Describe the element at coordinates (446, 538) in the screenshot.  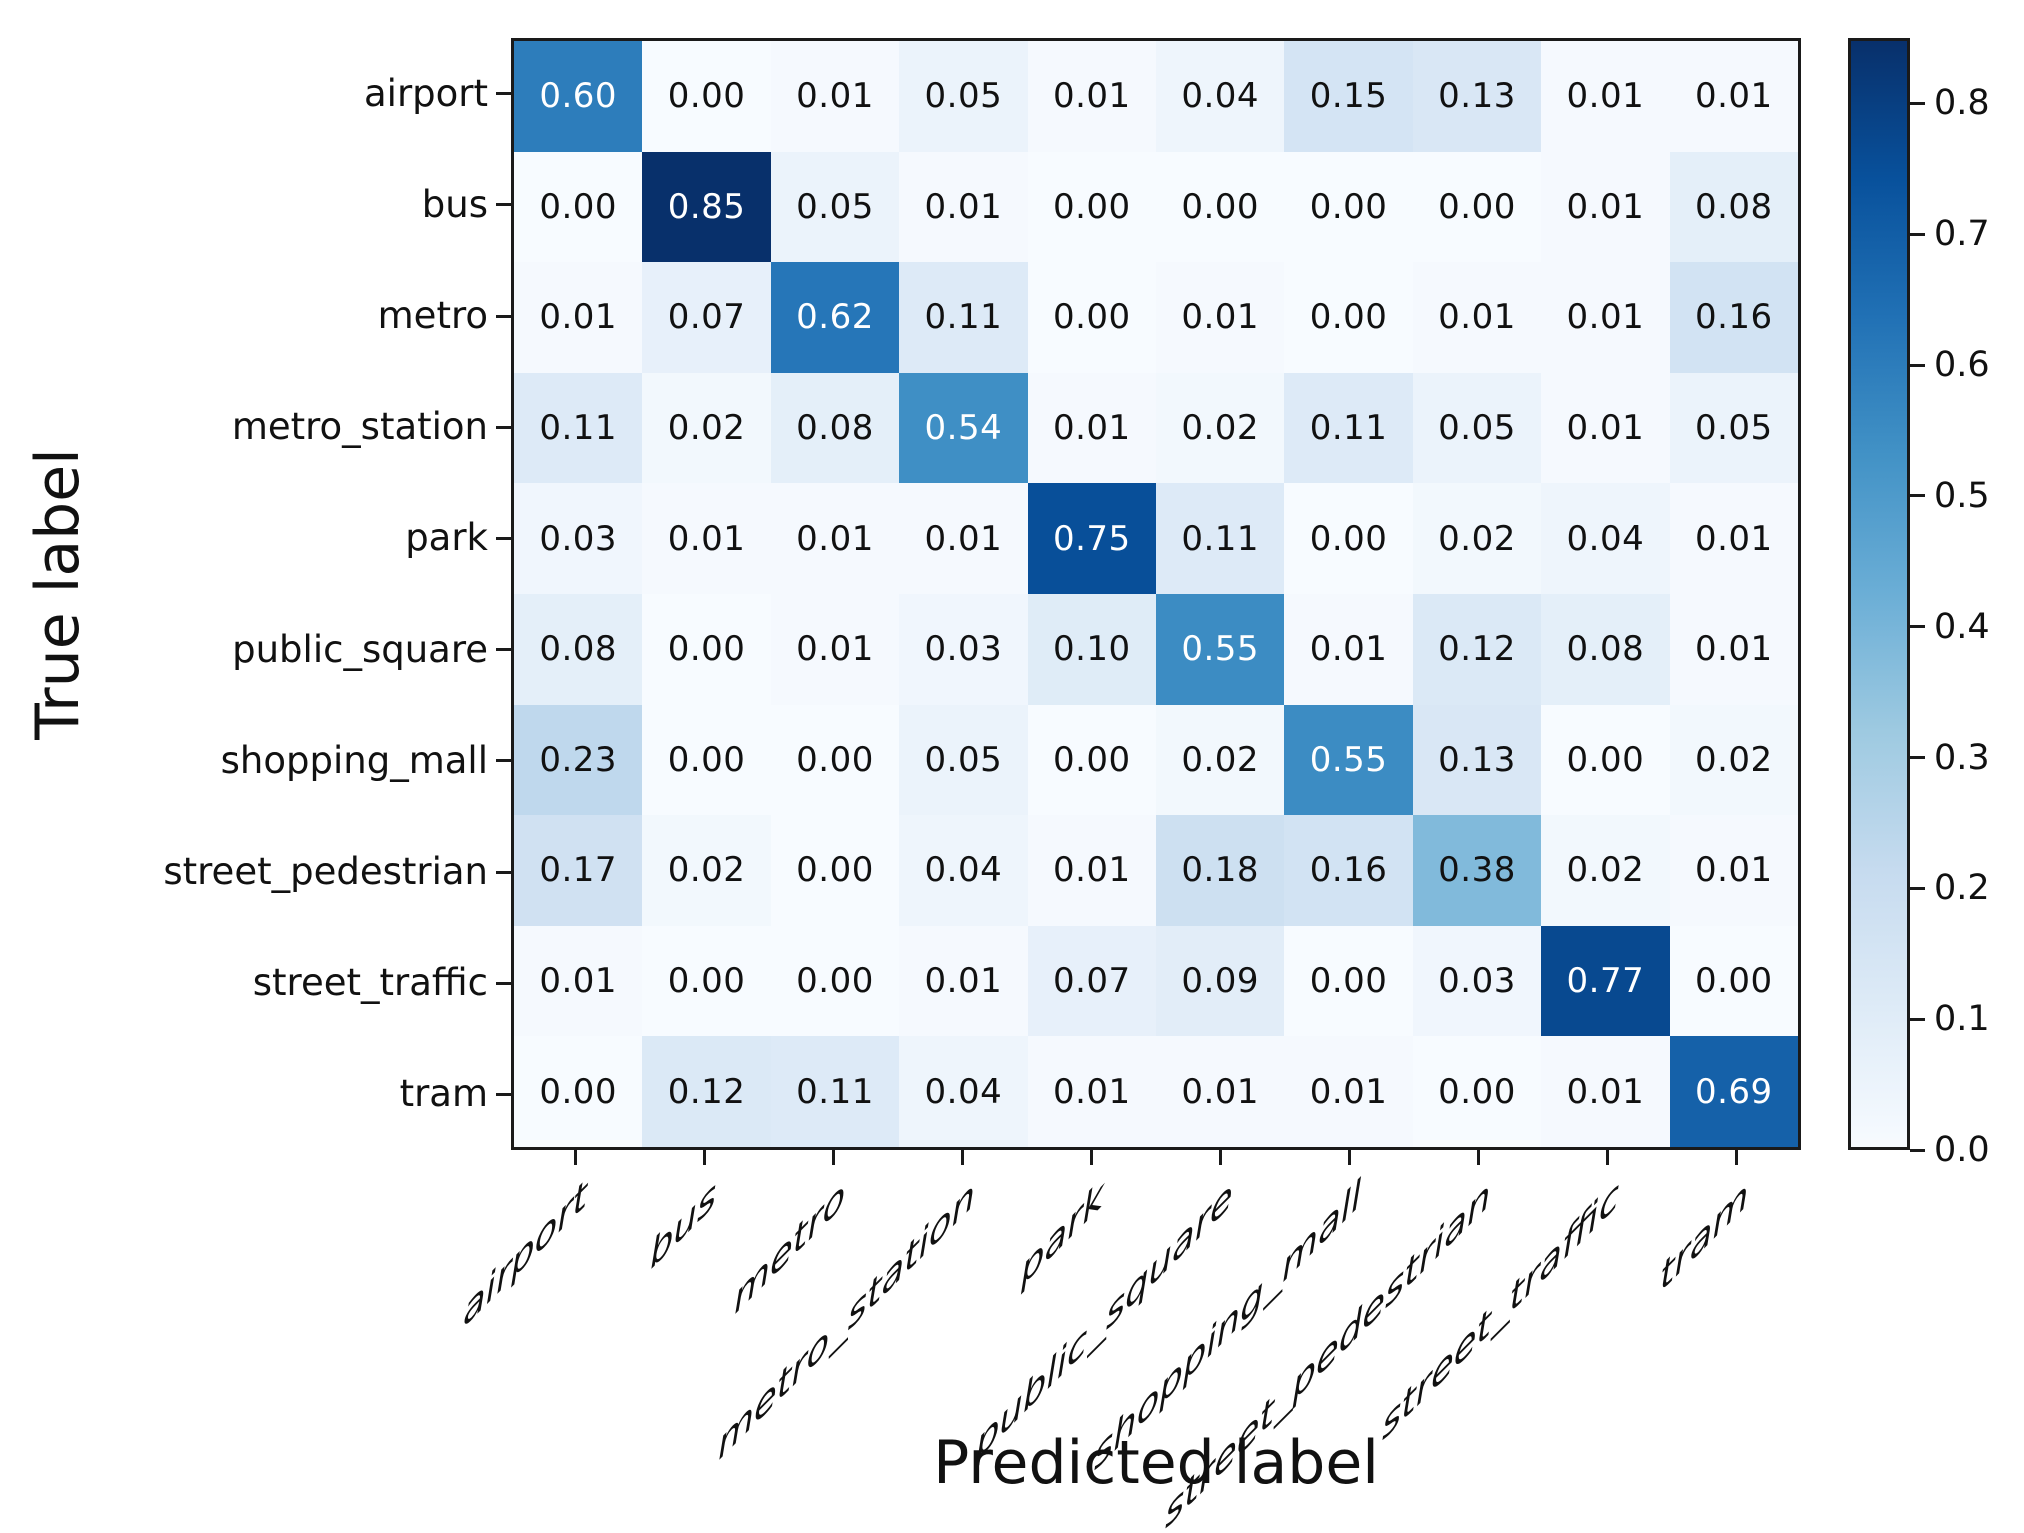
I see `y-tick-label: park` at that location.